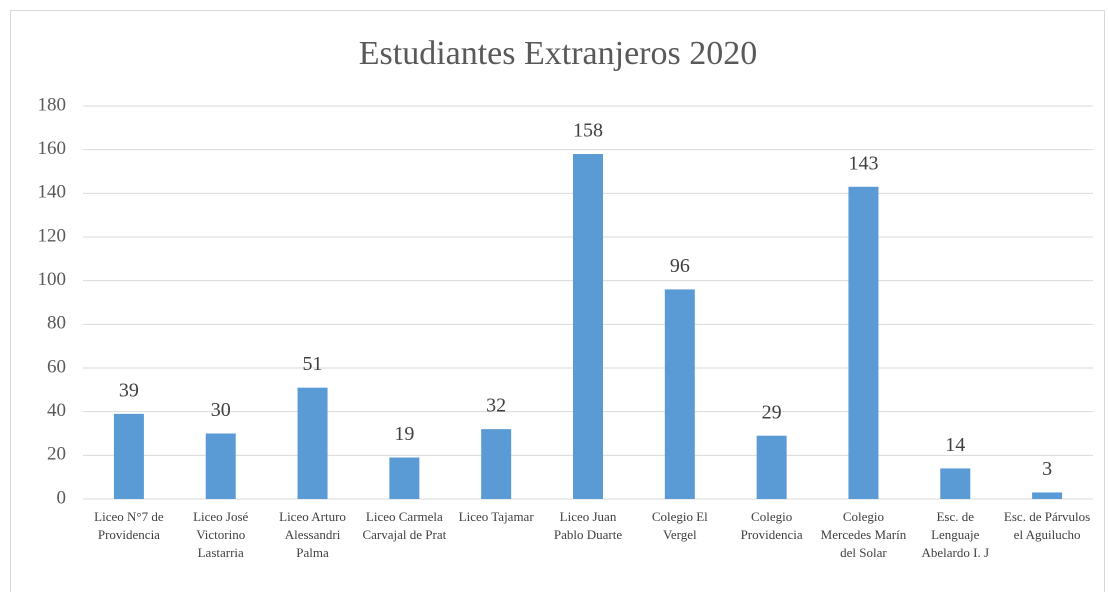 The height and width of the screenshot is (592, 1108). What do you see at coordinates (1047, 525) in the screenshot?
I see `x-tick-label: Esc. de Párvulos el Aguilucho` at bounding box center [1047, 525].